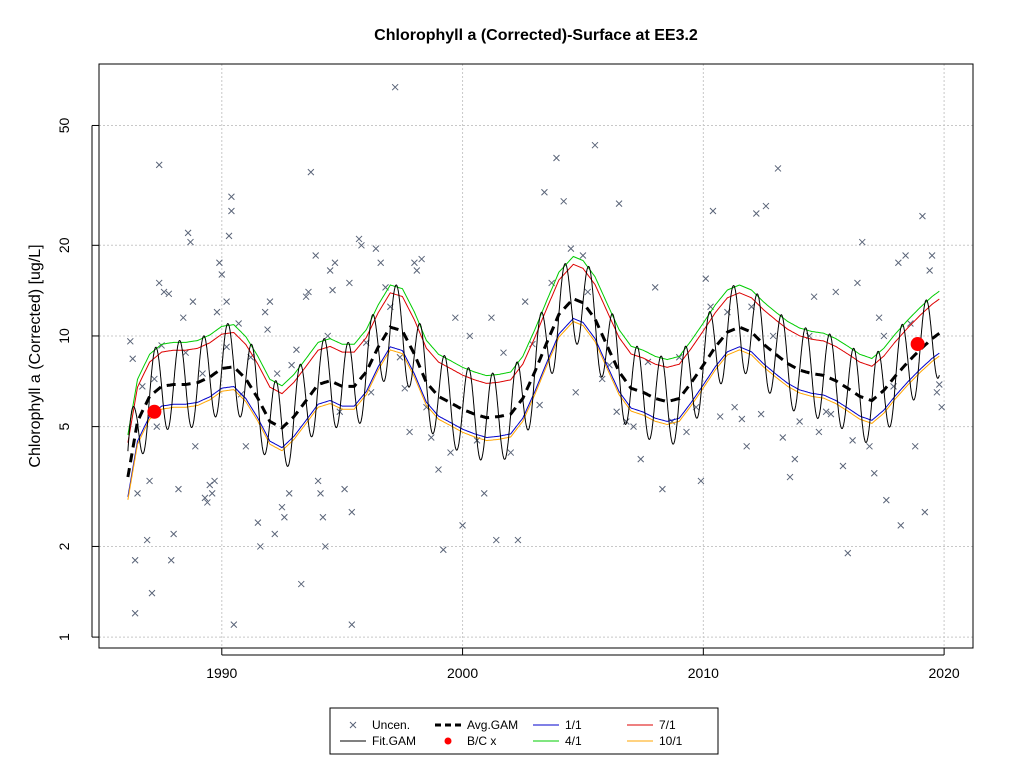 Image resolution: width=1024 pixels, height=768 pixels. I want to click on x-tick-label: 1990, so click(221, 673).